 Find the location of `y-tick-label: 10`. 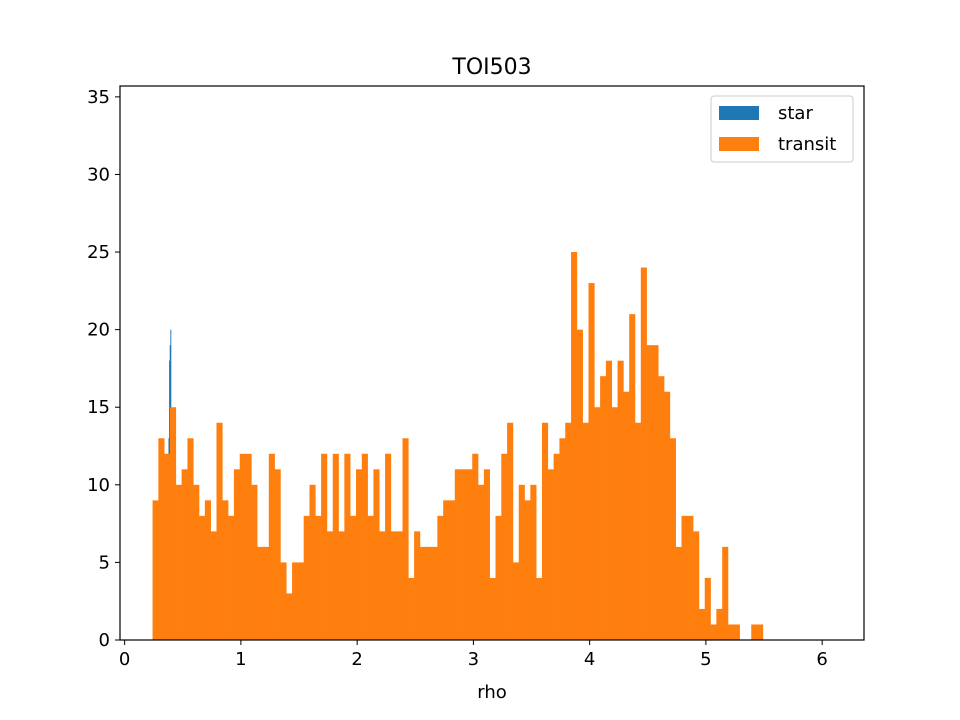

y-tick-label: 10 is located at coordinates (98, 485).